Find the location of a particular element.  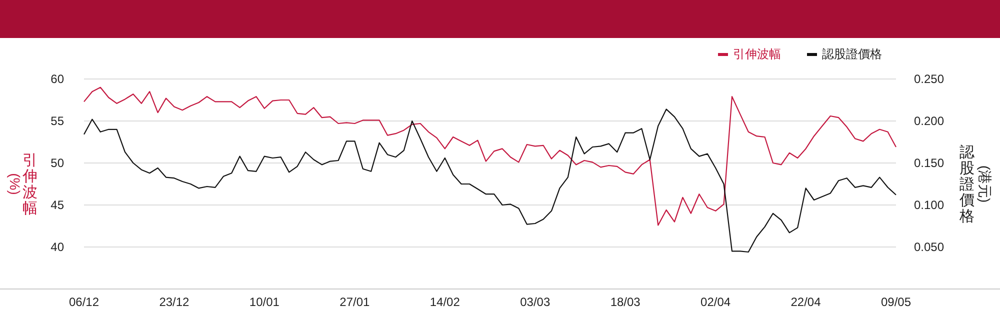

y2-tick-label: 0.200 is located at coordinates (929, 121).